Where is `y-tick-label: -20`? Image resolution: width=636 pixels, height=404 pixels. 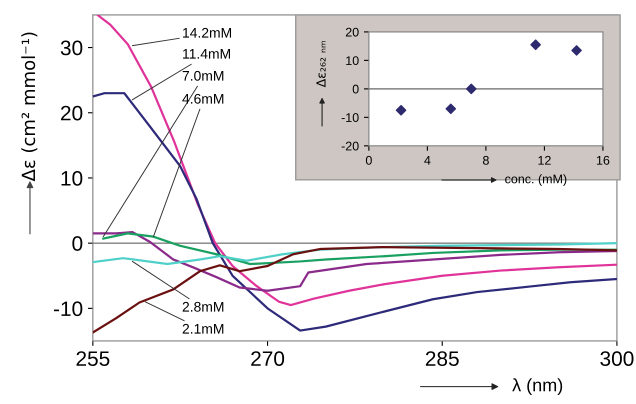
y-tick-label: -20 is located at coordinates (350, 146).